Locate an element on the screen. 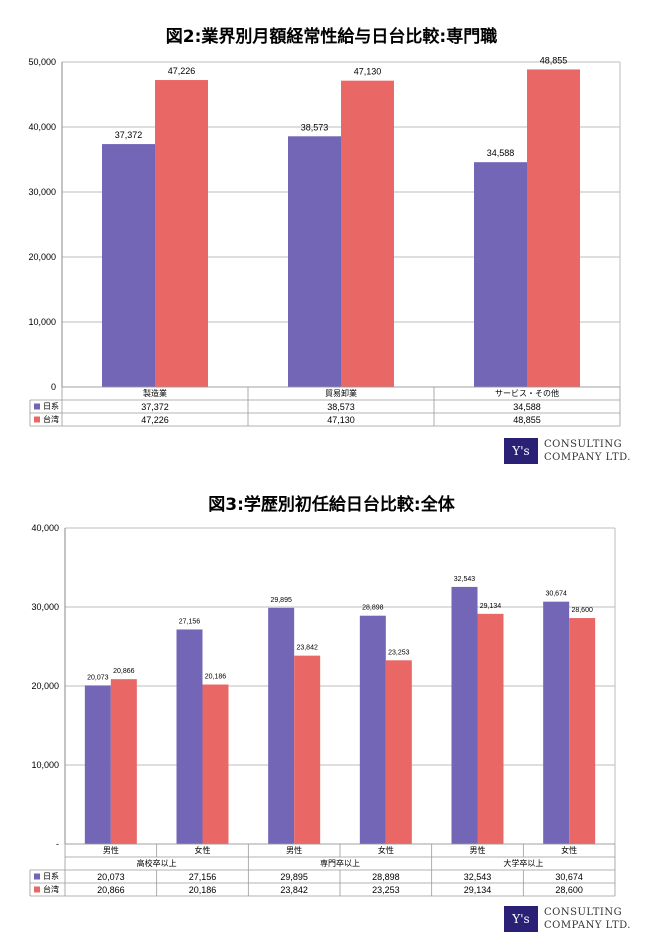 The height and width of the screenshot is (944, 663). table-value: 20,073 is located at coordinates (111, 877).